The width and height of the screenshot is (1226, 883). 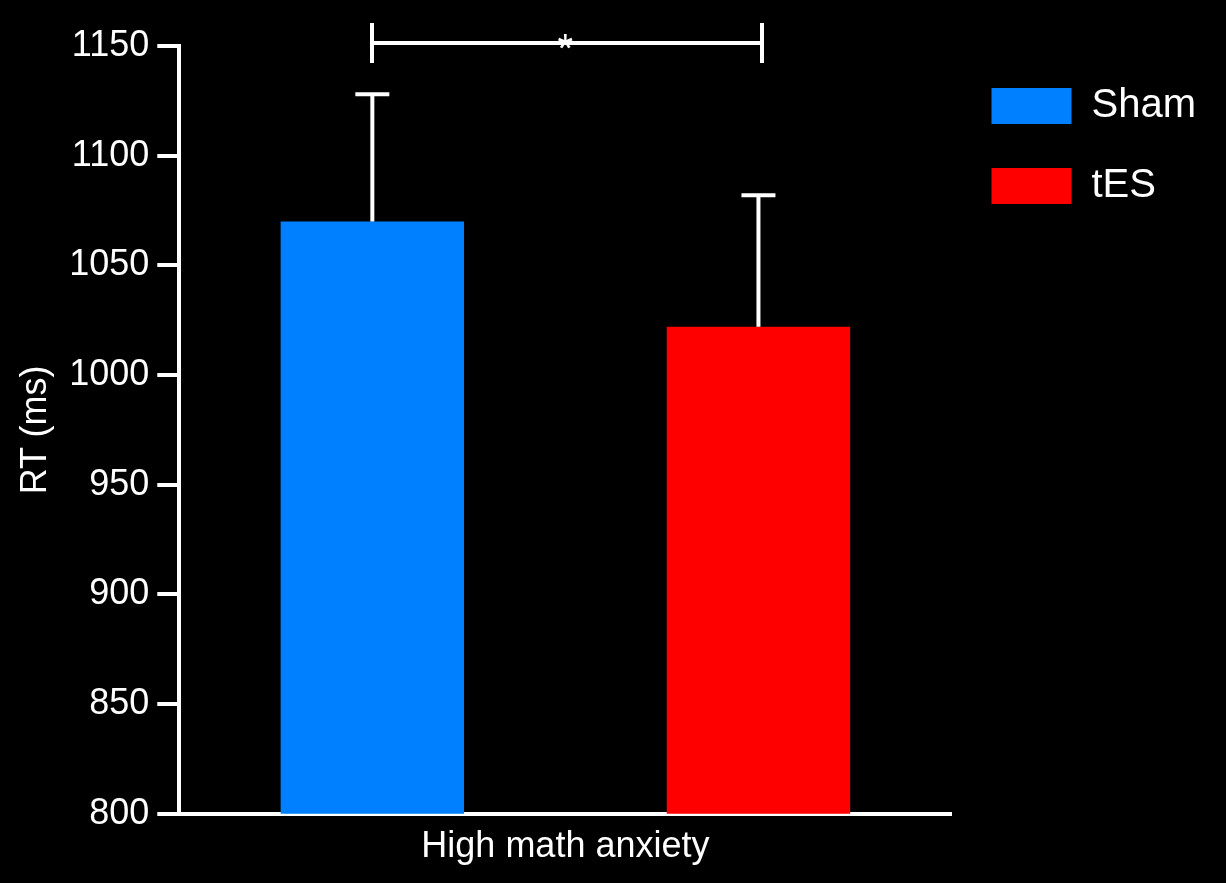 I want to click on y-tick-label: 1000, so click(x=109, y=372).